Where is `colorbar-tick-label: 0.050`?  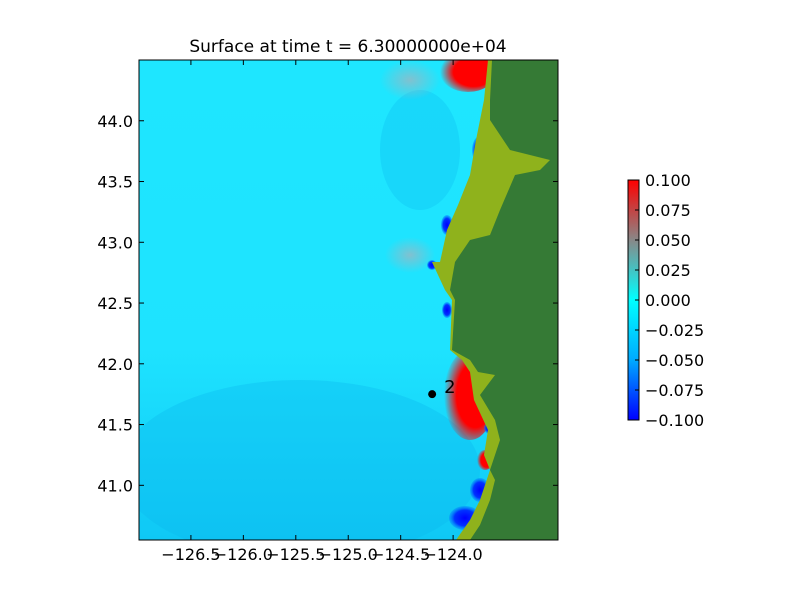 colorbar-tick-label: 0.050 is located at coordinates (668, 240).